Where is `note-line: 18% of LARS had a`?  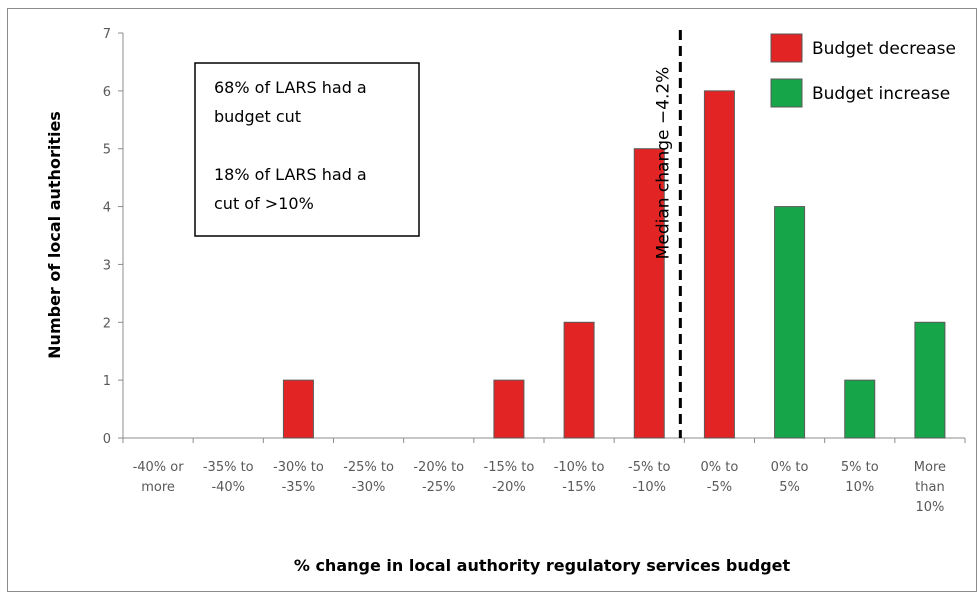
note-line: 18% of LARS had a is located at coordinates (290, 174).